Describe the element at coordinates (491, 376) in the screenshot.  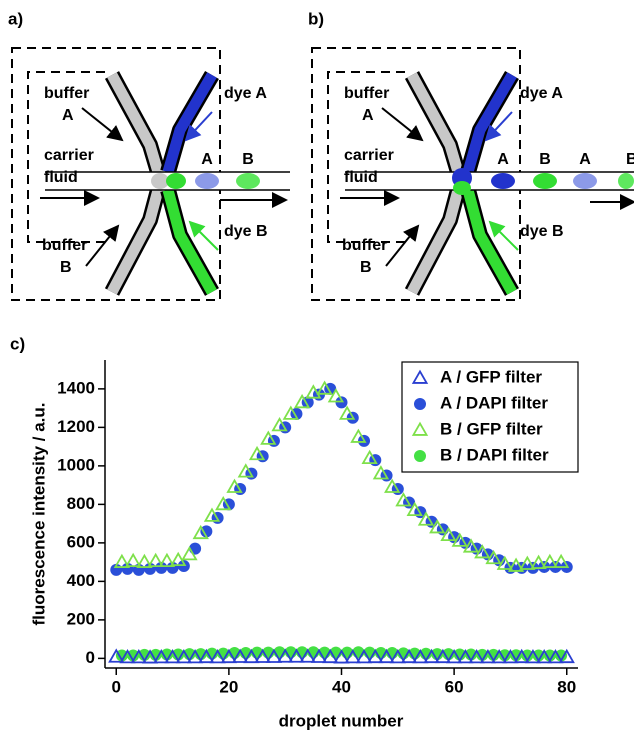
I see `legend-label: A / GFP filter` at that location.